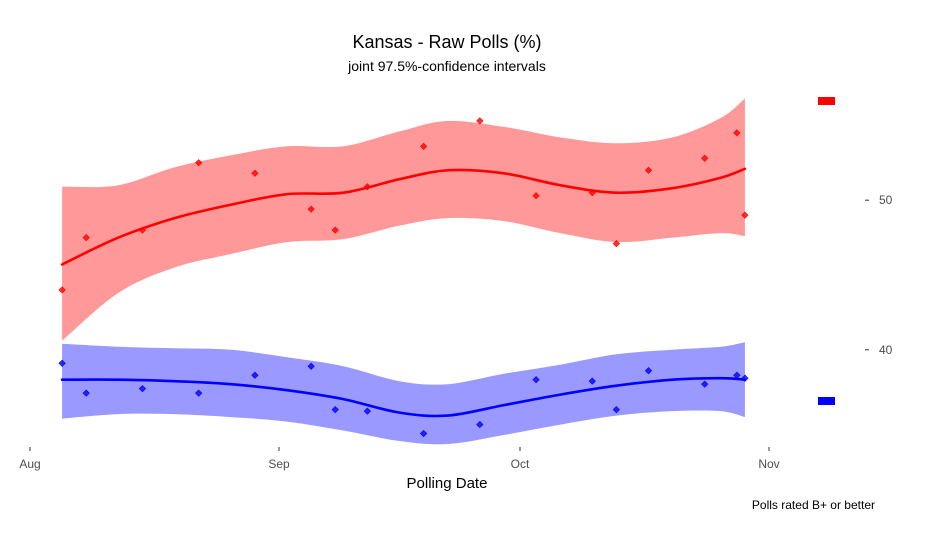  Describe the element at coordinates (29, 464) in the screenshot. I see `x-tick-label: Aug` at that location.